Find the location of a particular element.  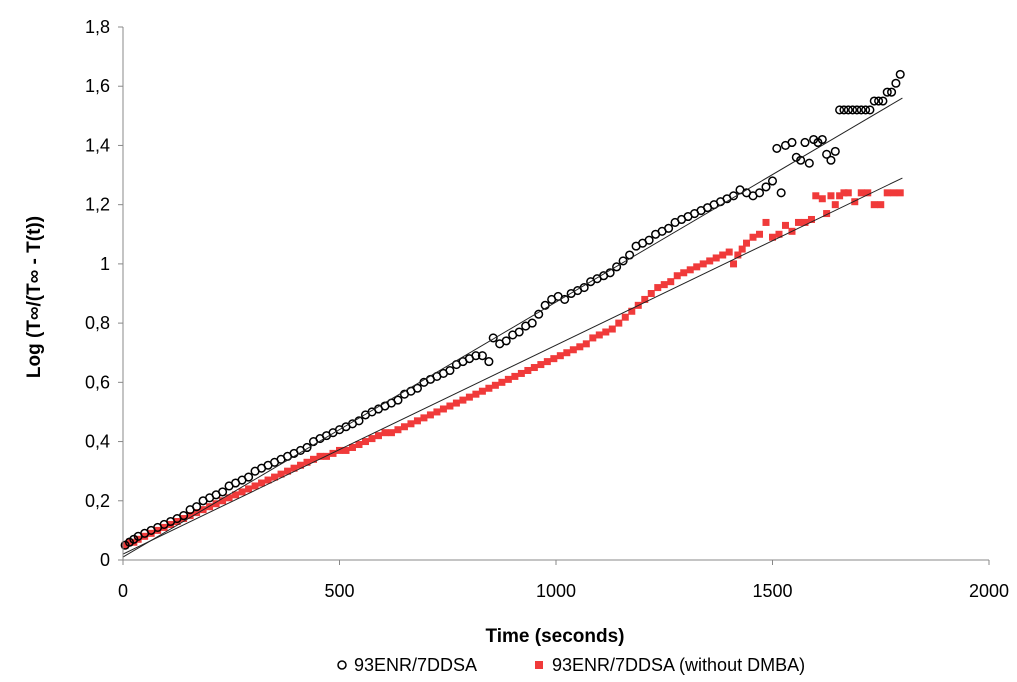

legend-label-series-1: 93ENR/7DDSA is located at coordinates (415, 665).